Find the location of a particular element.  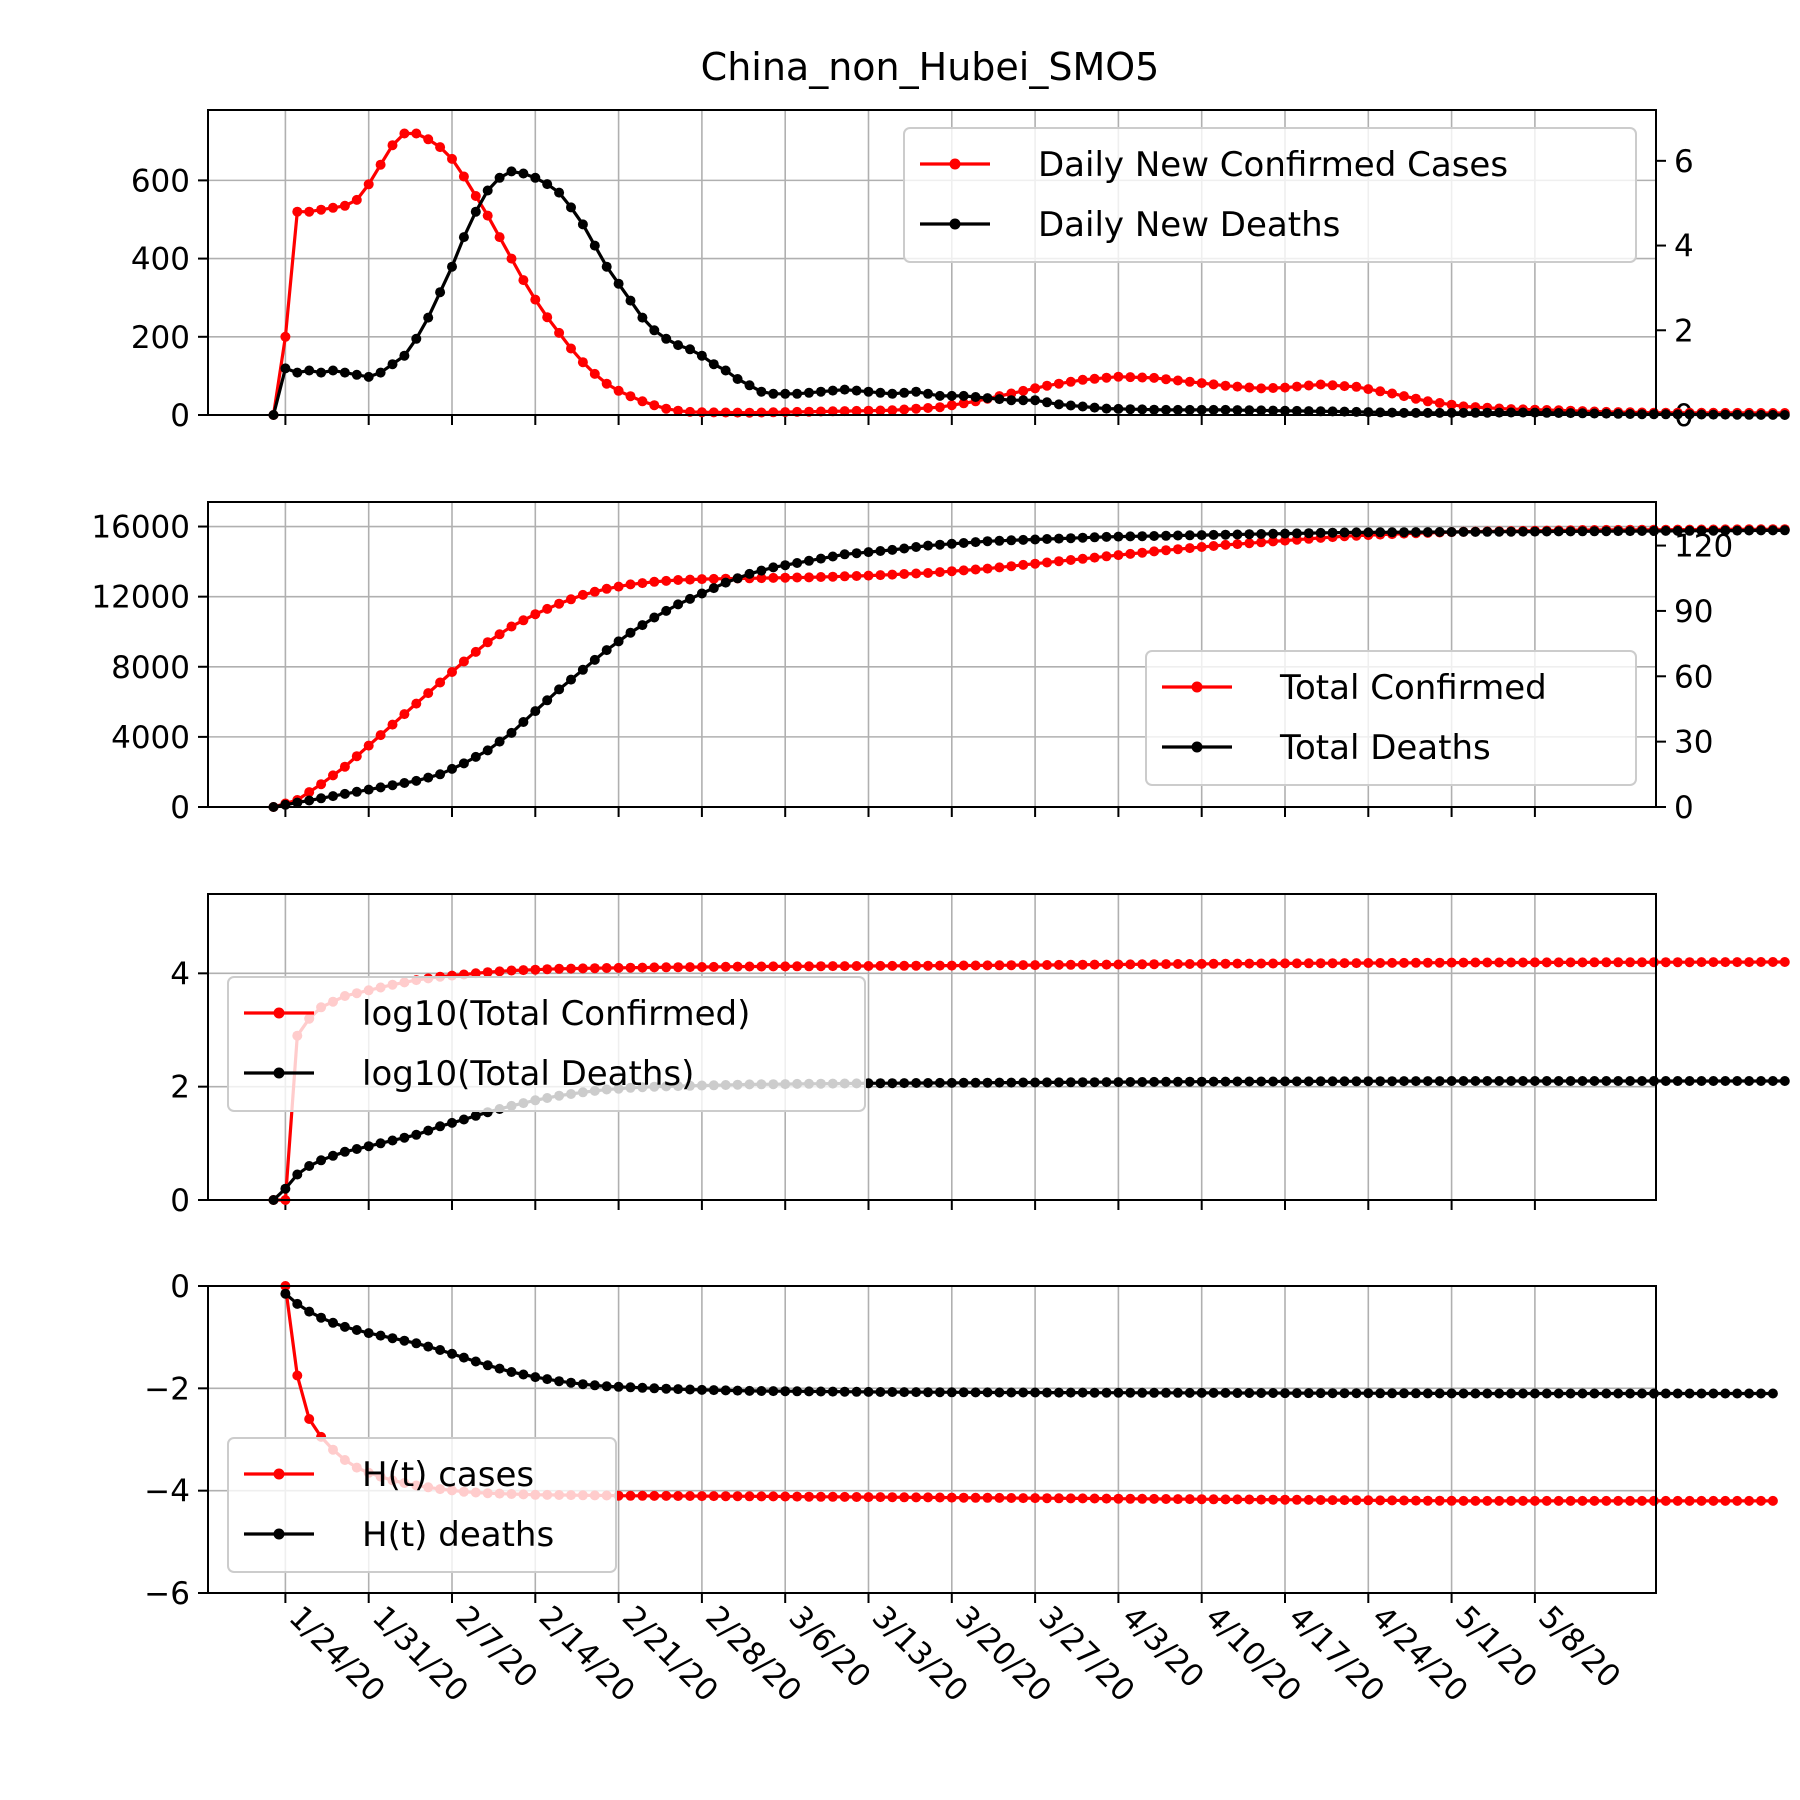

y-tick-label: −2 is located at coordinates (167, 1389).